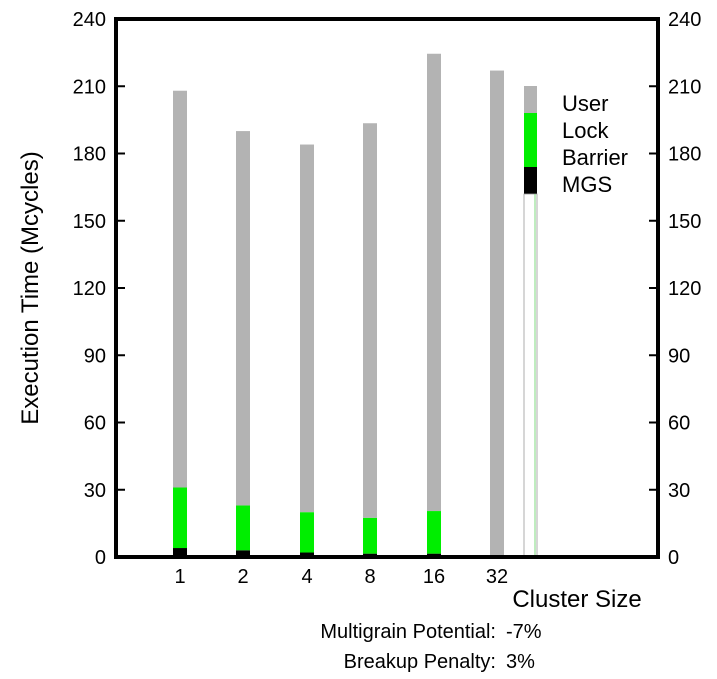  What do you see at coordinates (530, 322) in the screenshot?
I see `legend-swatches` at bounding box center [530, 322].